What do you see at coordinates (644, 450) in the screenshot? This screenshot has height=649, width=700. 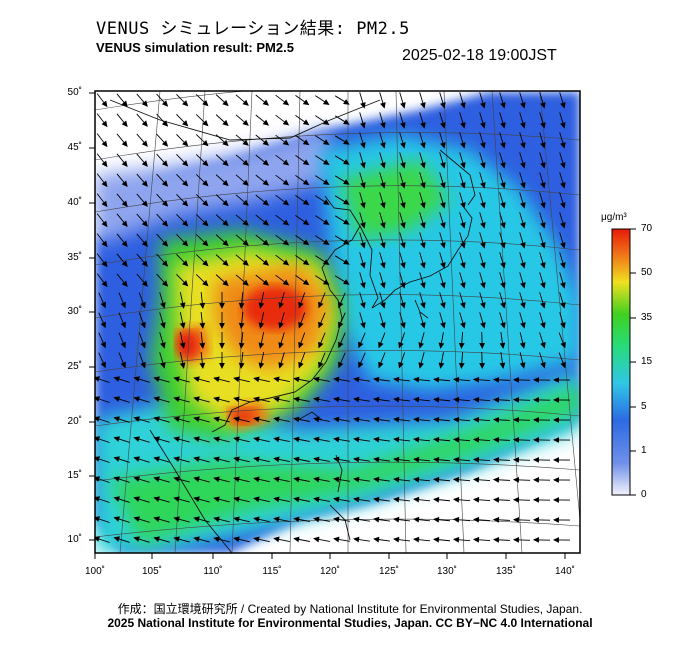 I see `colorbar-tick-label: 1` at bounding box center [644, 450].